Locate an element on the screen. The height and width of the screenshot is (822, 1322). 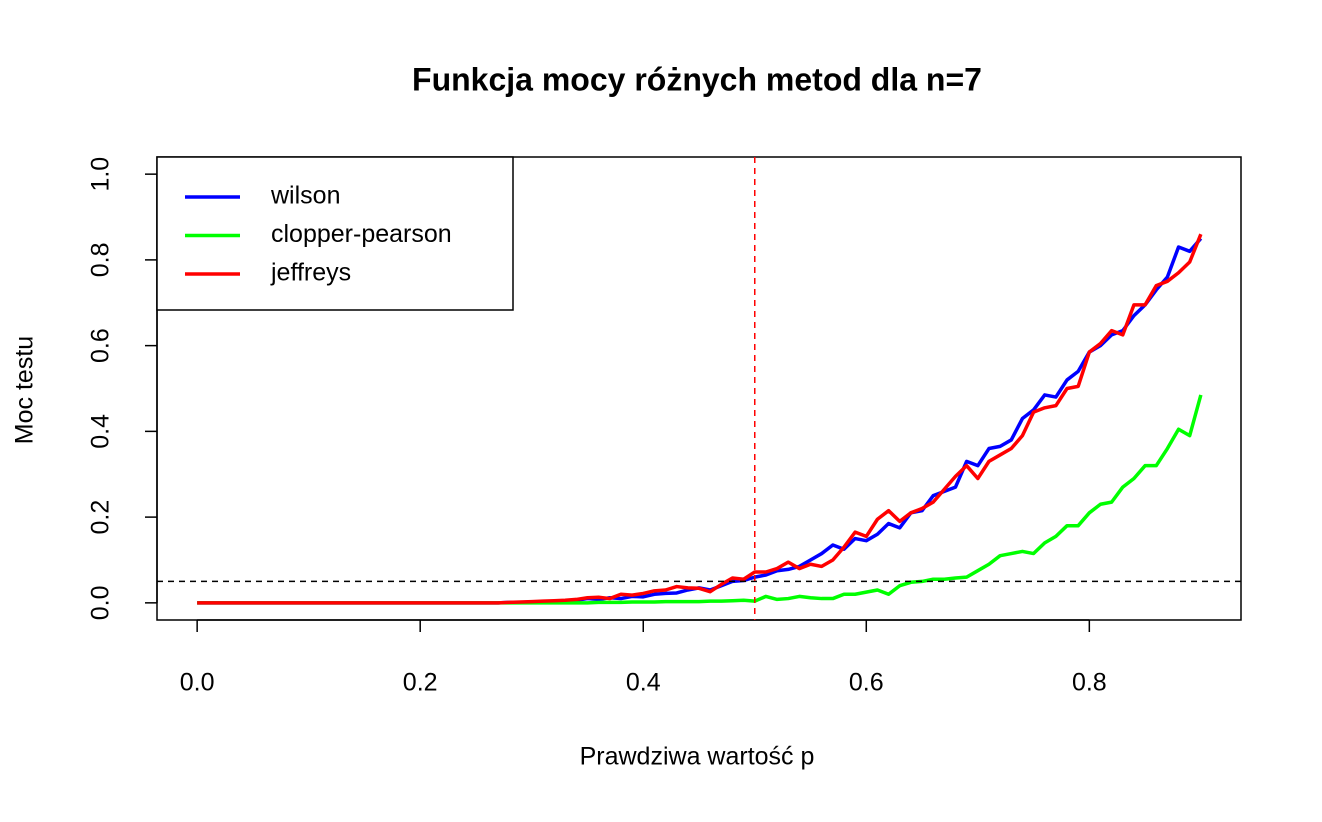
chart-title: Funkcja mocy różnych metod dla n=7 is located at coordinates (697, 79).